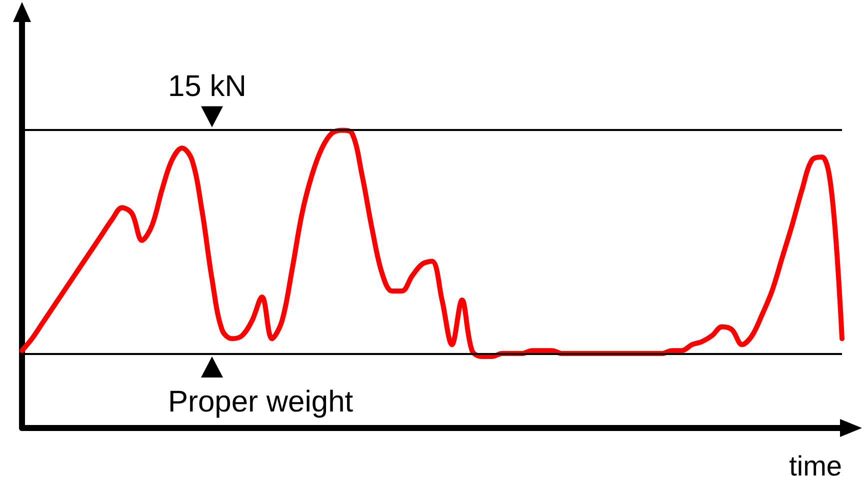  Describe the element at coordinates (261, 402) in the screenshot. I see `legend-label: Proper weight` at that location.